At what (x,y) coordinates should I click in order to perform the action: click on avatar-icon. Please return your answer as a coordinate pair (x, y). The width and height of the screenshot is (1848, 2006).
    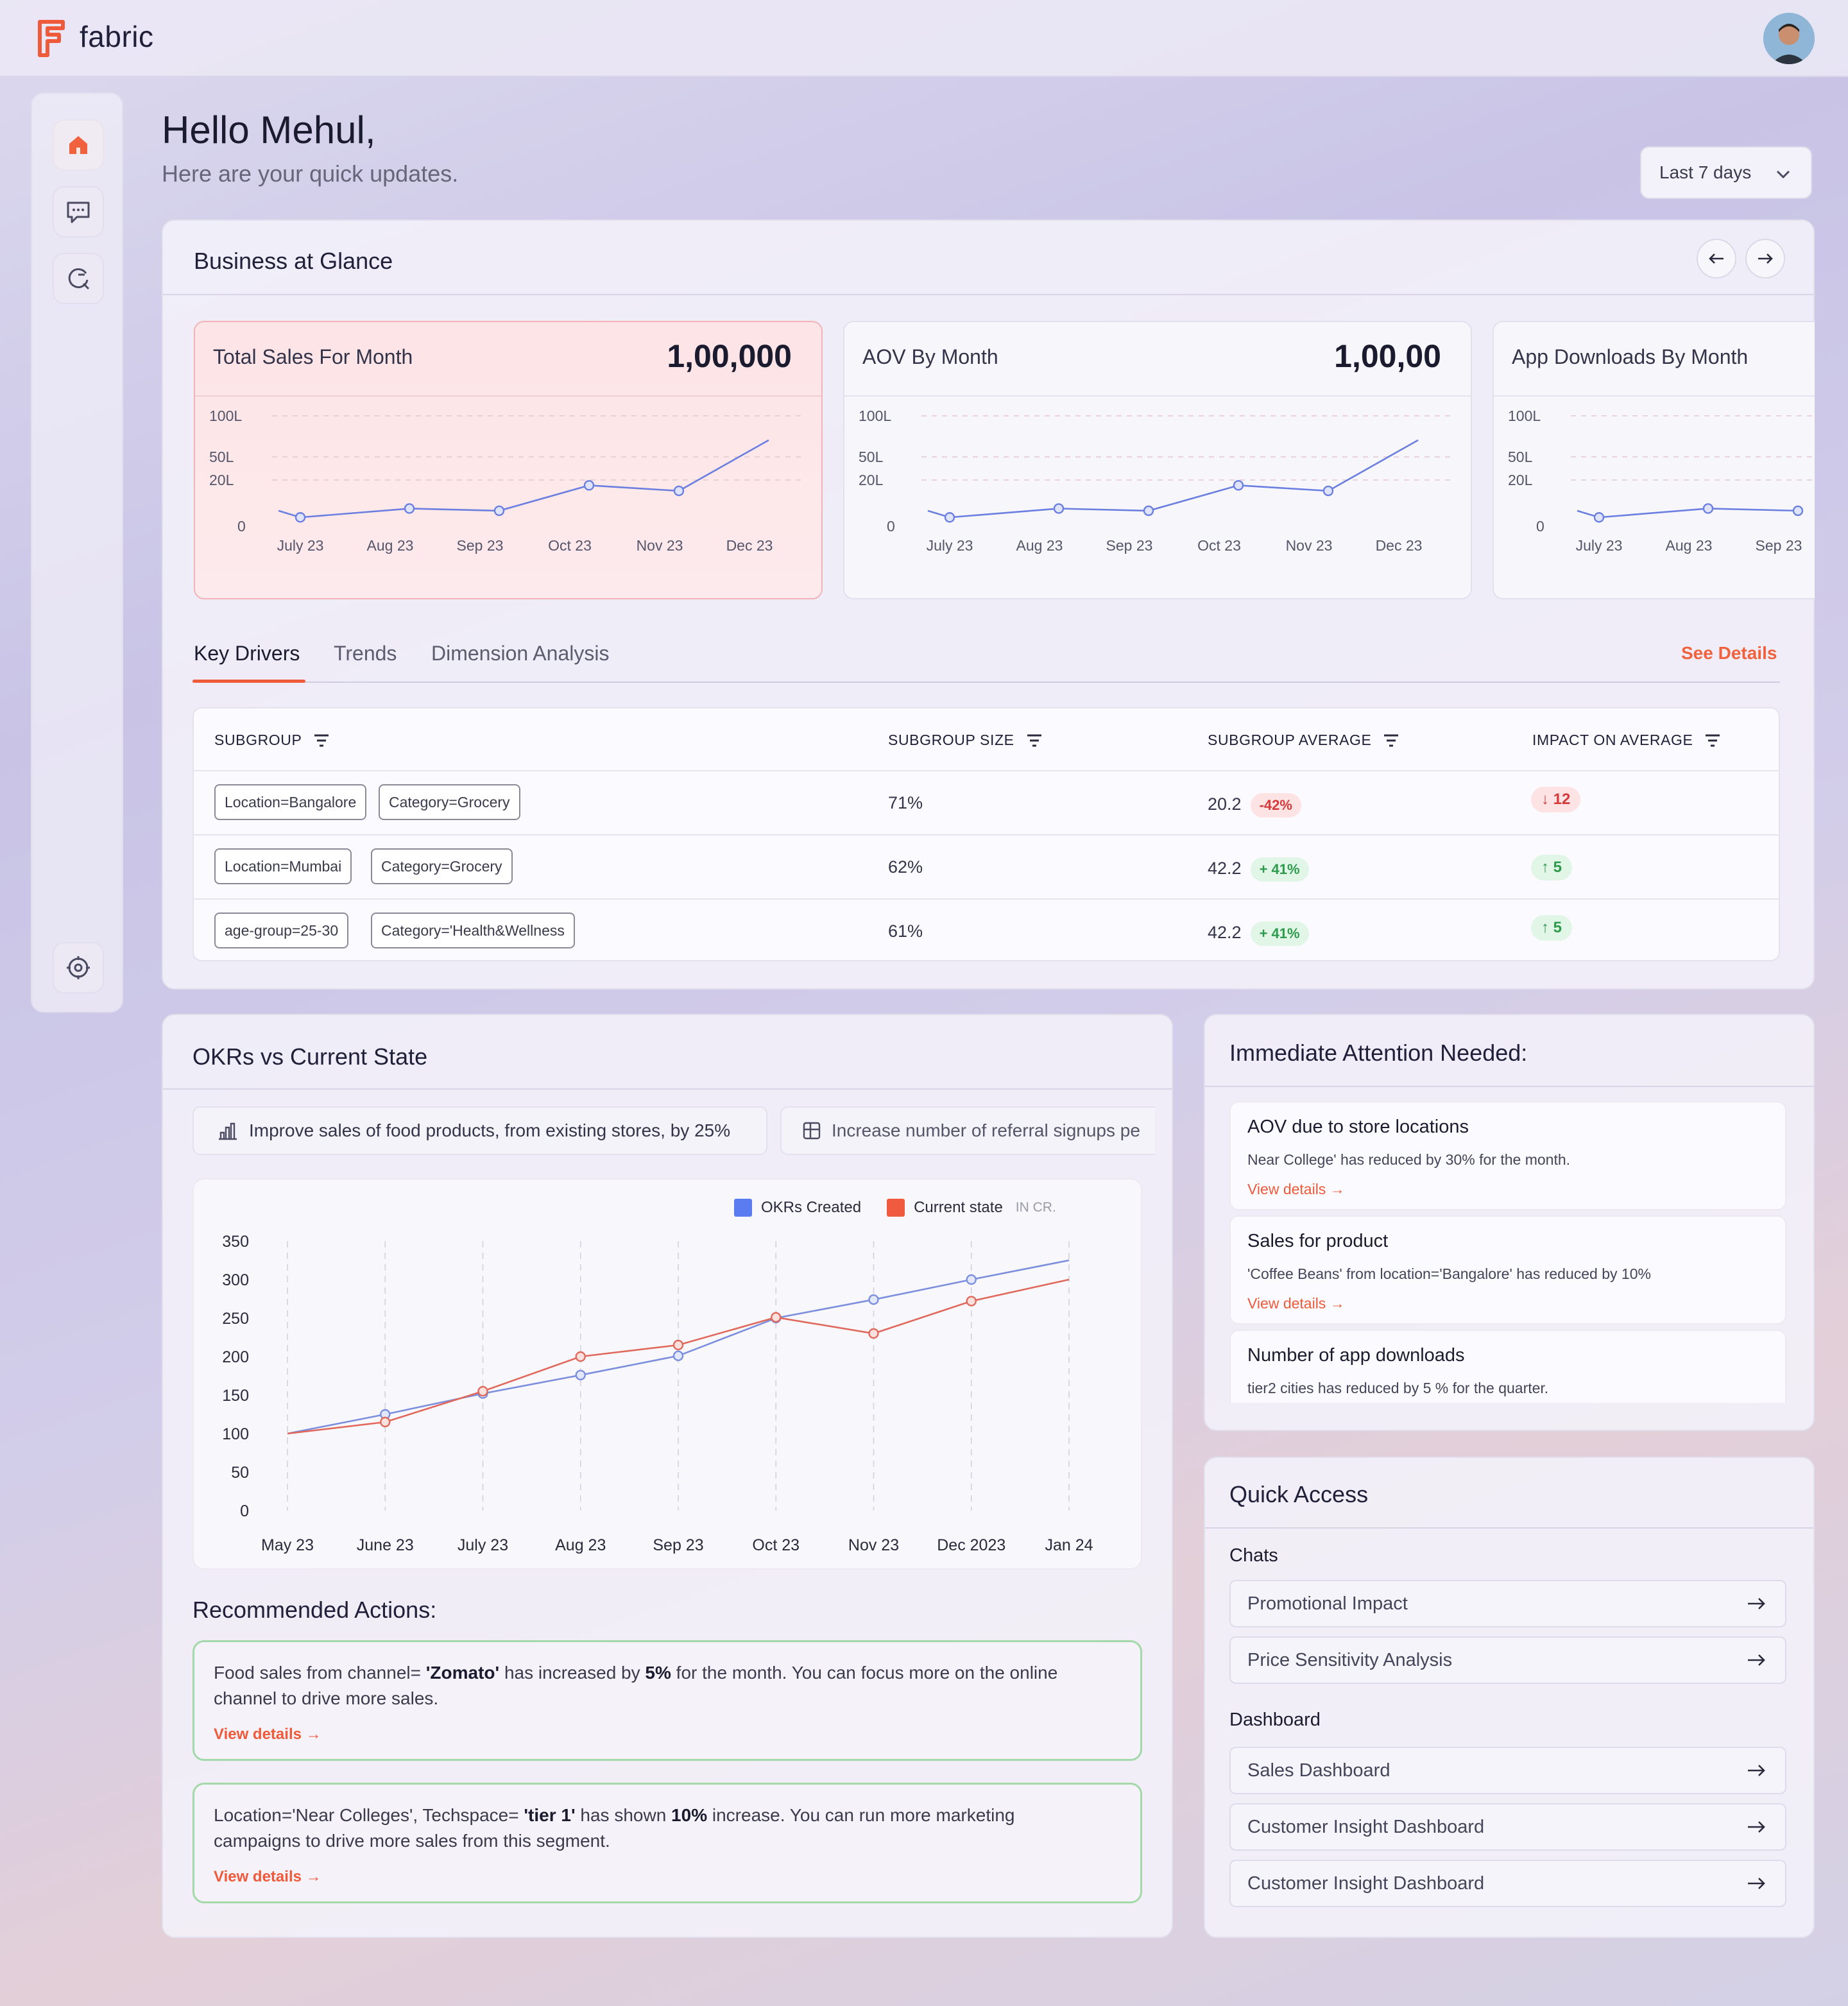
    Looking at the image, I should click on (1789, 38).